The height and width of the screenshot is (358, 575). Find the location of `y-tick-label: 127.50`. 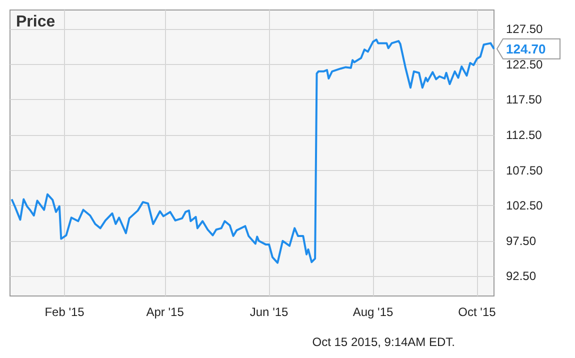

y-tick-label: 127.50 is located at coordinates (525, 29).